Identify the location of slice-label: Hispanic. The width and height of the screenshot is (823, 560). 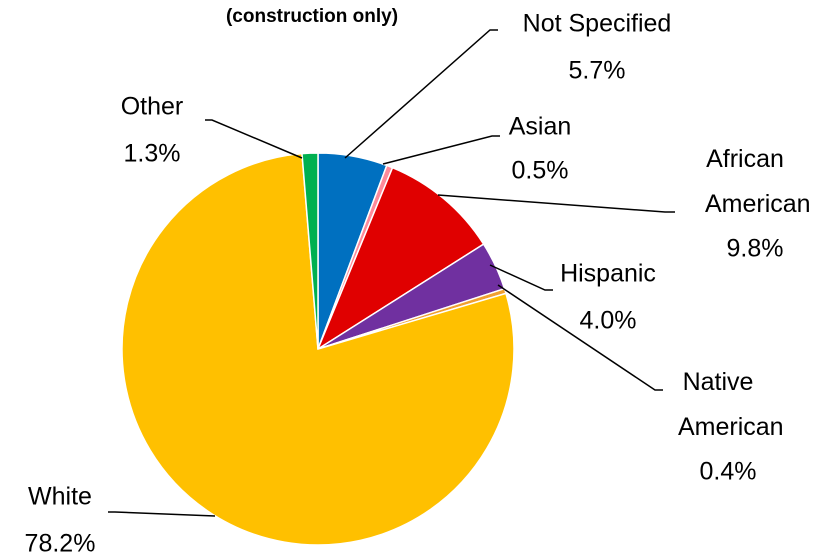
(608, 274).